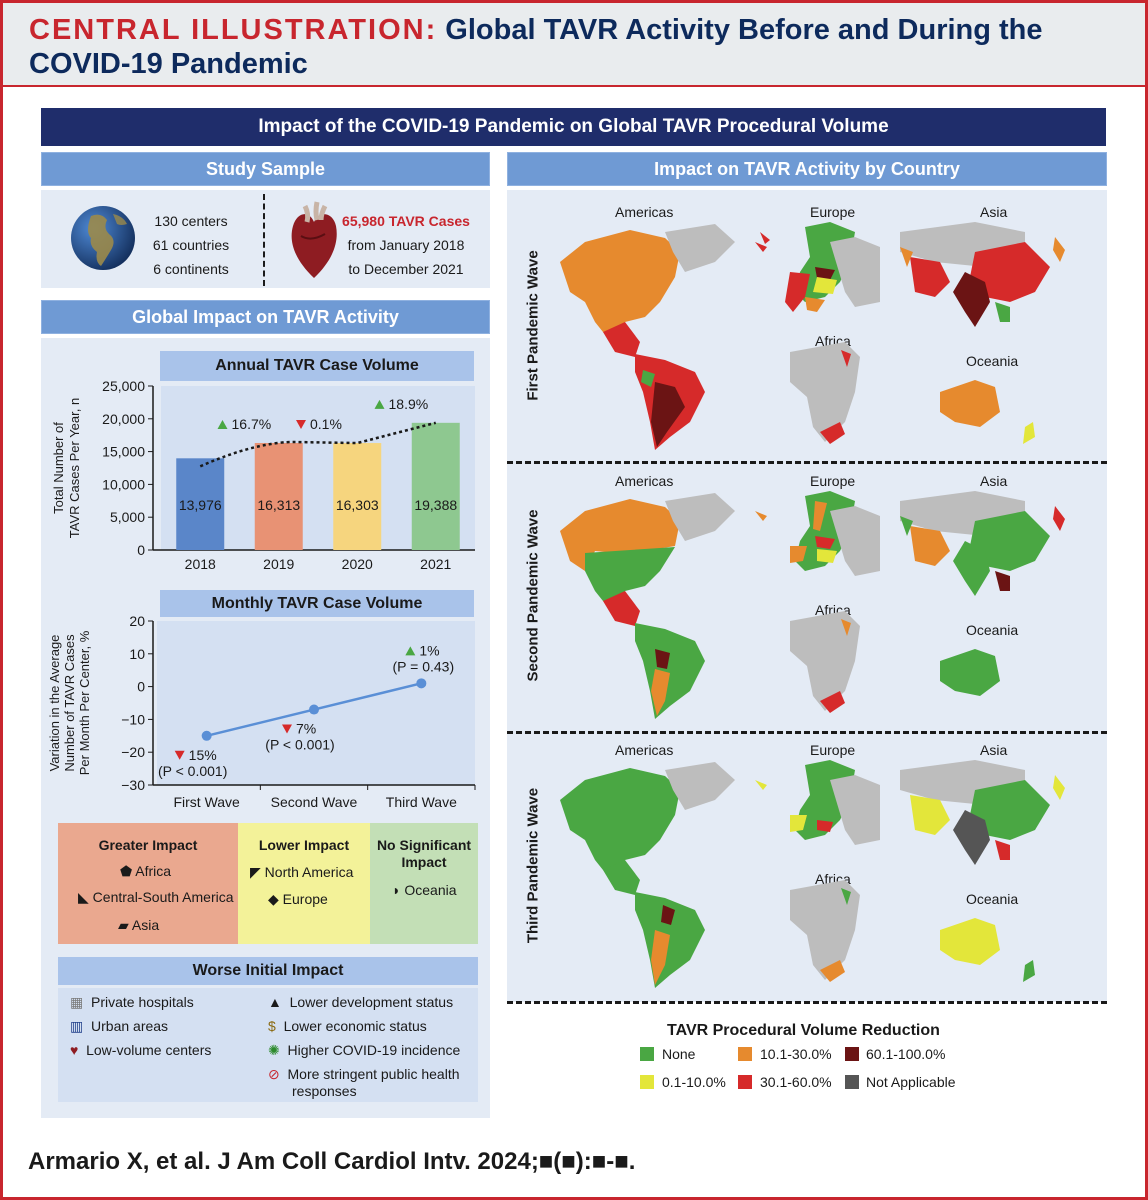 This screenshot has width=1148, height=1200. I want to click on w2-europe-label: Europe, so click(833, 481).